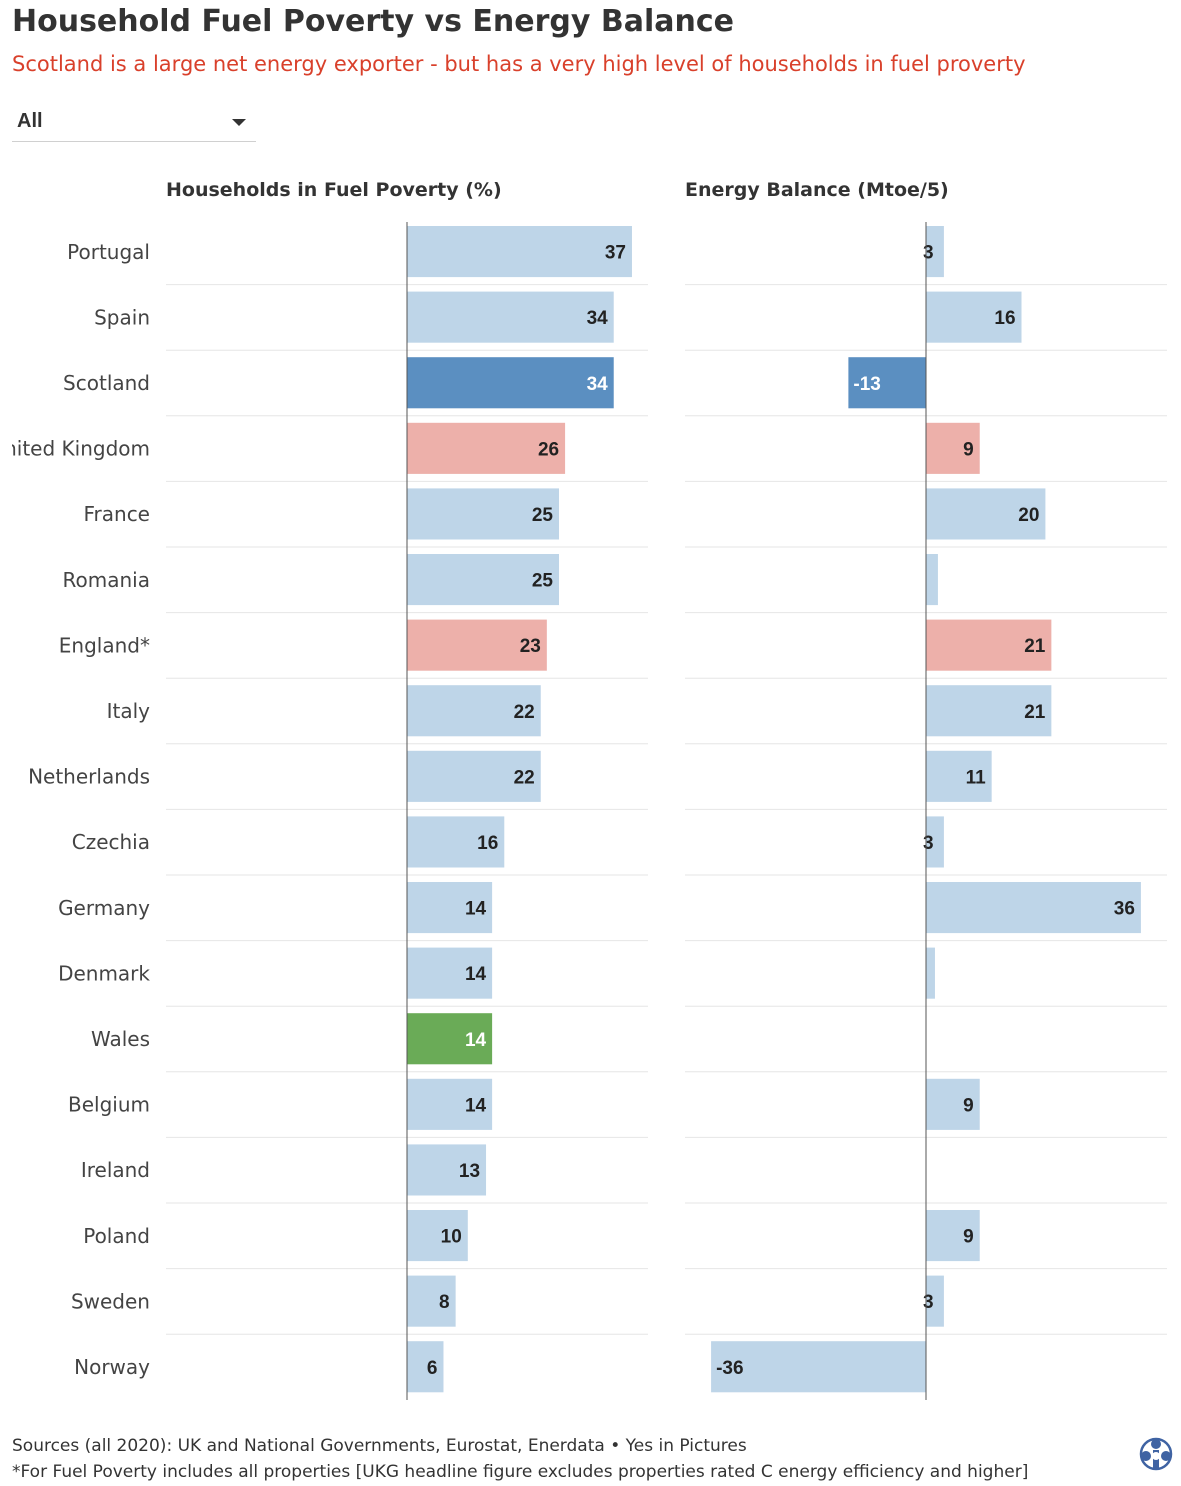 This screenshot has width=1181, height=1486. I want to click on bar-poland-fuel-poverty, so click(437, 1236).